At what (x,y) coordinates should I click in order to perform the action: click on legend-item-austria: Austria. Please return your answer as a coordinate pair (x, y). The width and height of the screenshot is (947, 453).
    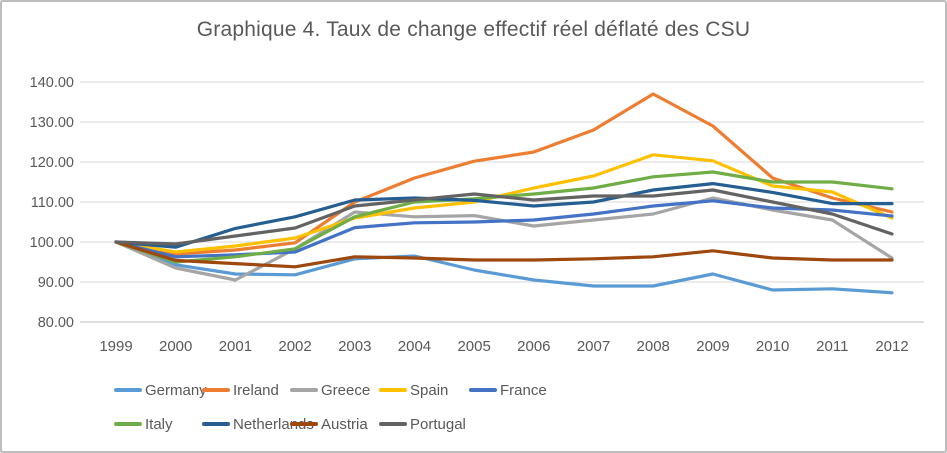
    Looking at the image, I should click on (329, 424).